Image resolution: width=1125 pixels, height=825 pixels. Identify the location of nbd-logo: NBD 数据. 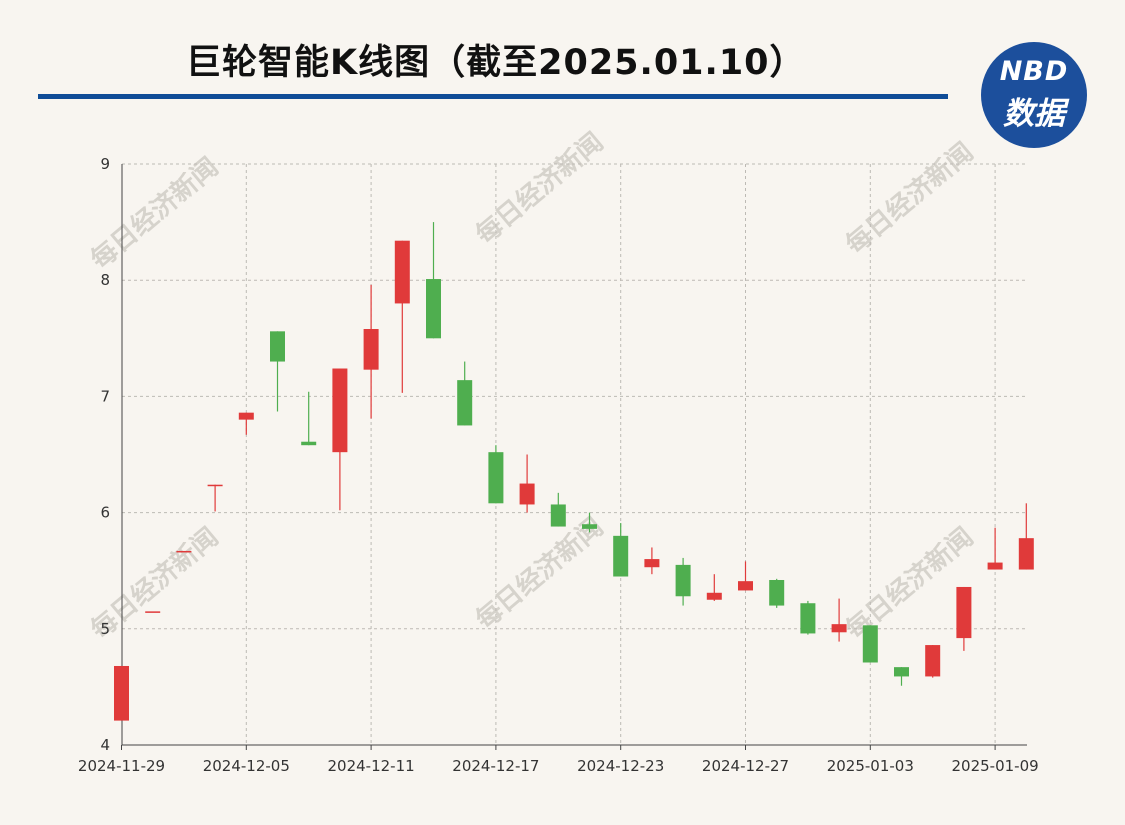
(1034, 95).